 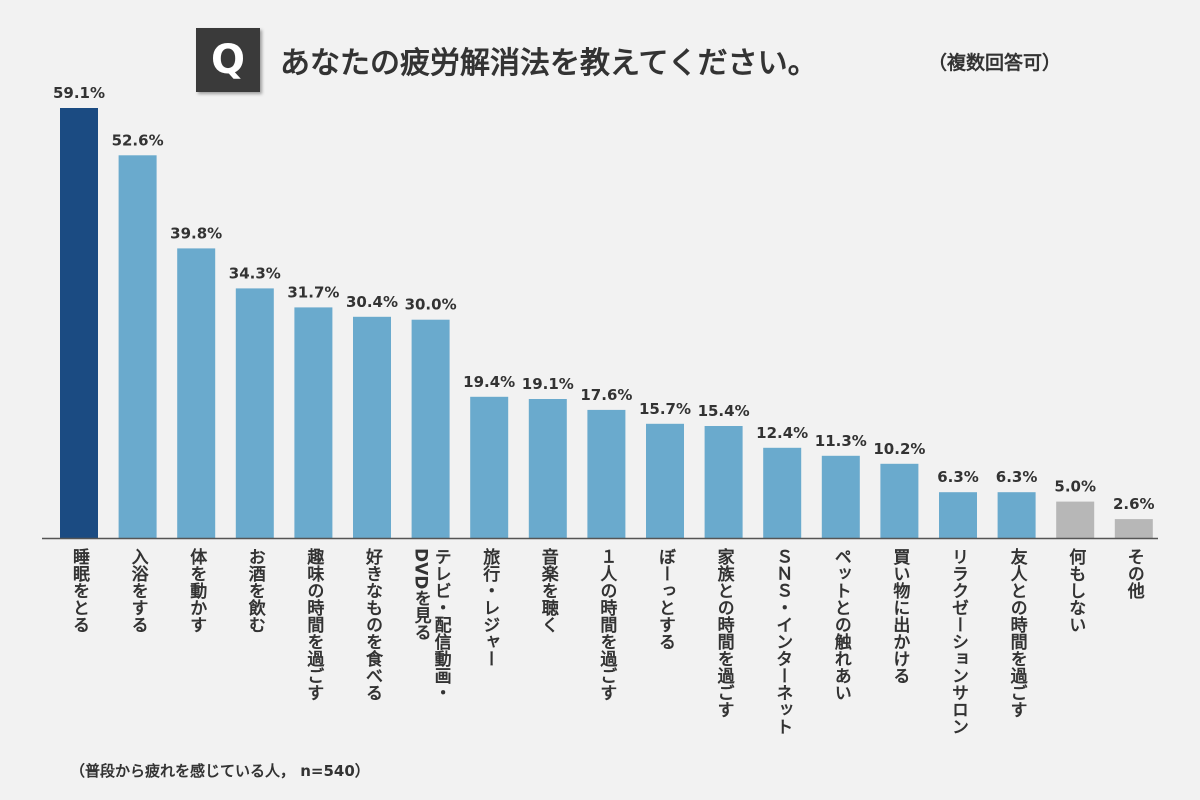 What do you see at coordinates (220, 771) in the screenshot?
I see `footnote: （普段から疲れを感じている人， n=540）` at bounding box center [220, 771].